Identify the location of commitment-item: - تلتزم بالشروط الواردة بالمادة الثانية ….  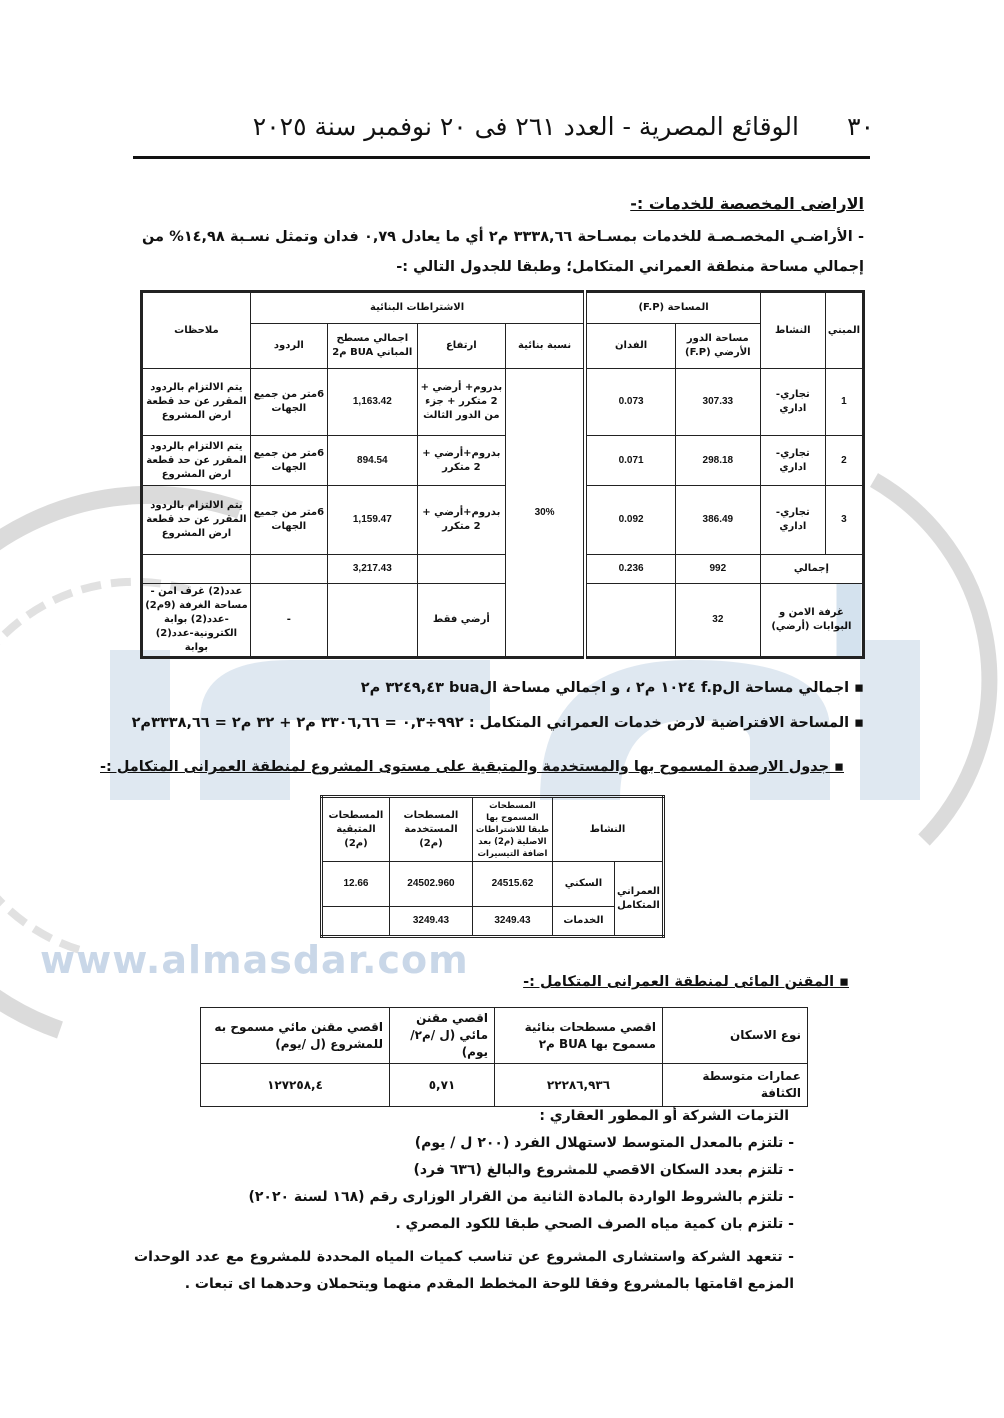
(521, 1197).